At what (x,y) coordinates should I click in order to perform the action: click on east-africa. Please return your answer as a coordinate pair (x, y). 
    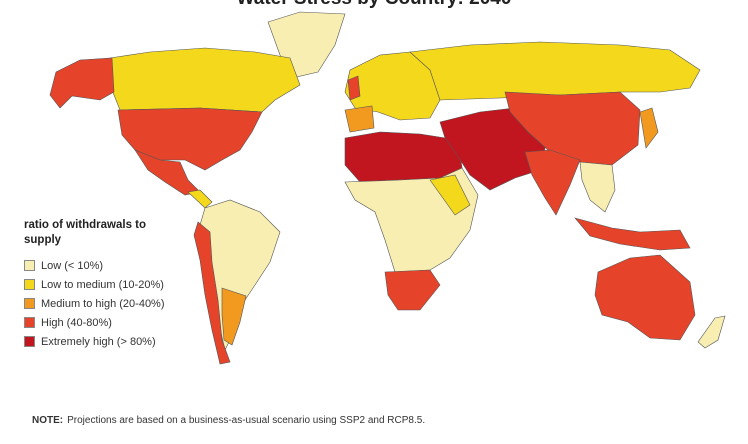
    Looking at the image, I should click on (450, 195).